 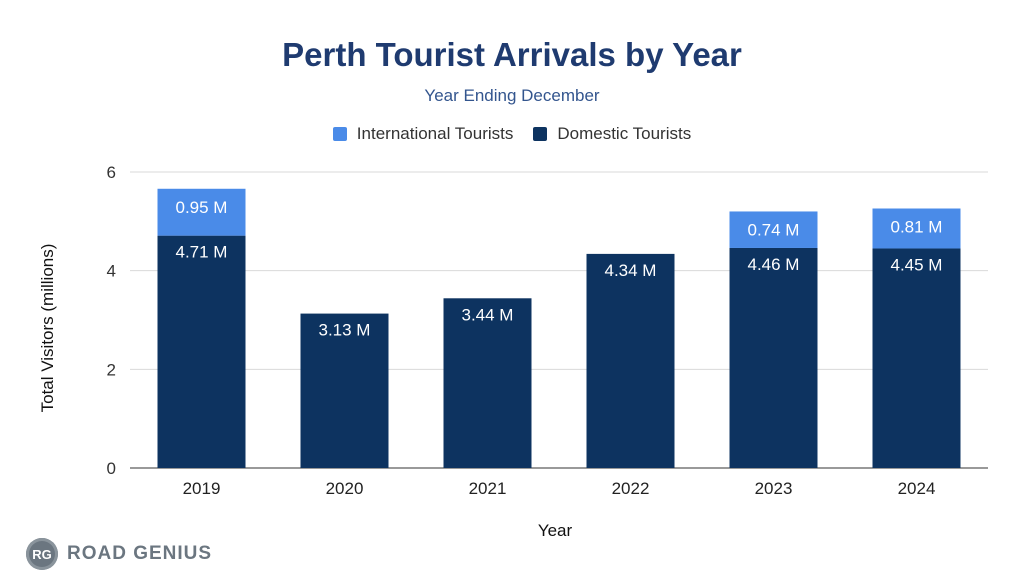 I want to click on x-tick-label: 2020, so click(x=345, y=488).